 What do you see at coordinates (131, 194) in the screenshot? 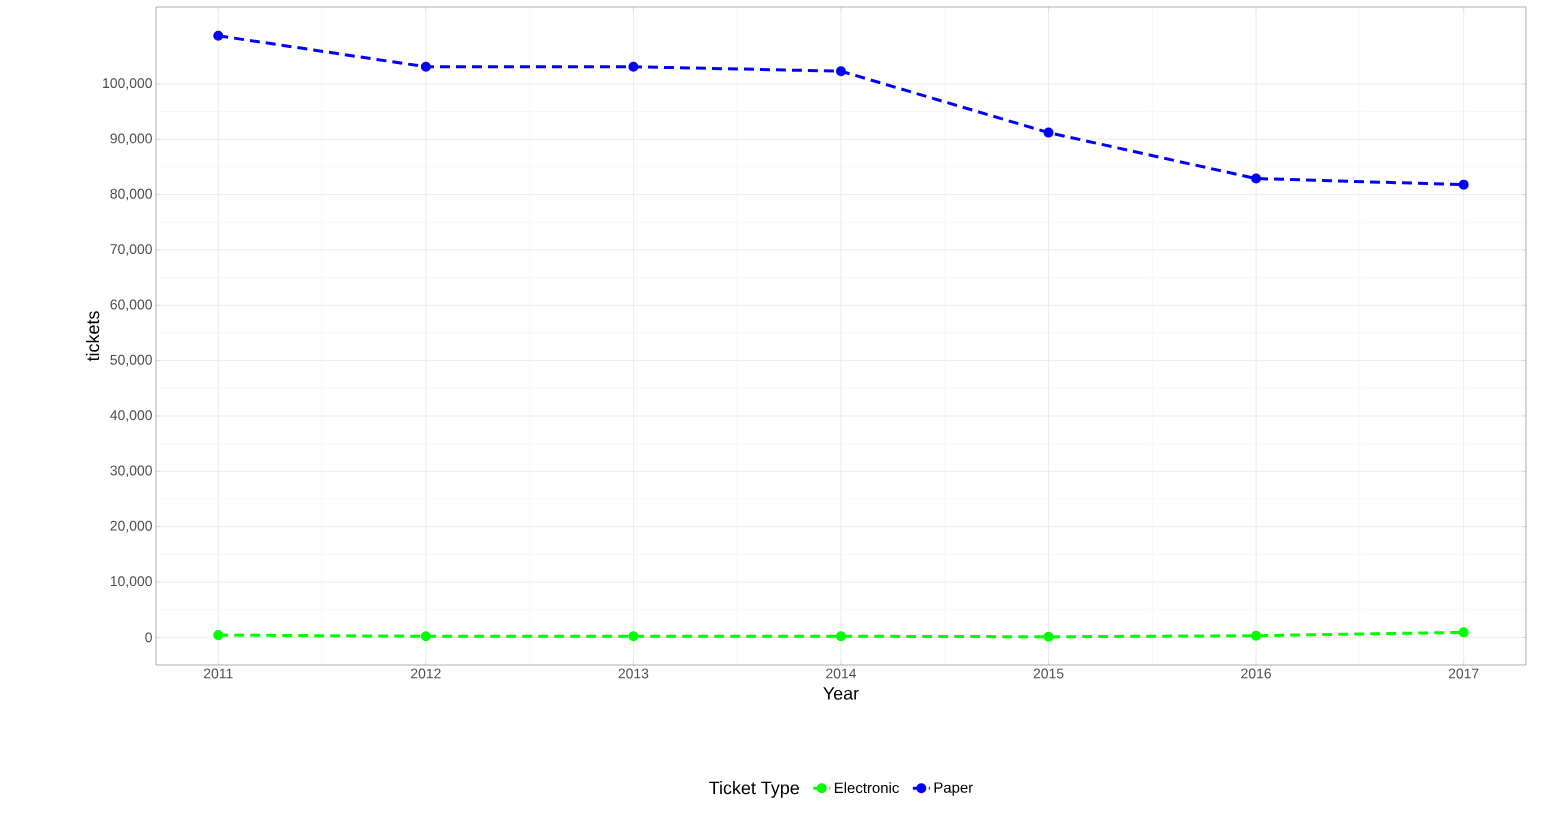
I see `y-tick-label: 80,000` at bounding box center [131, 194].